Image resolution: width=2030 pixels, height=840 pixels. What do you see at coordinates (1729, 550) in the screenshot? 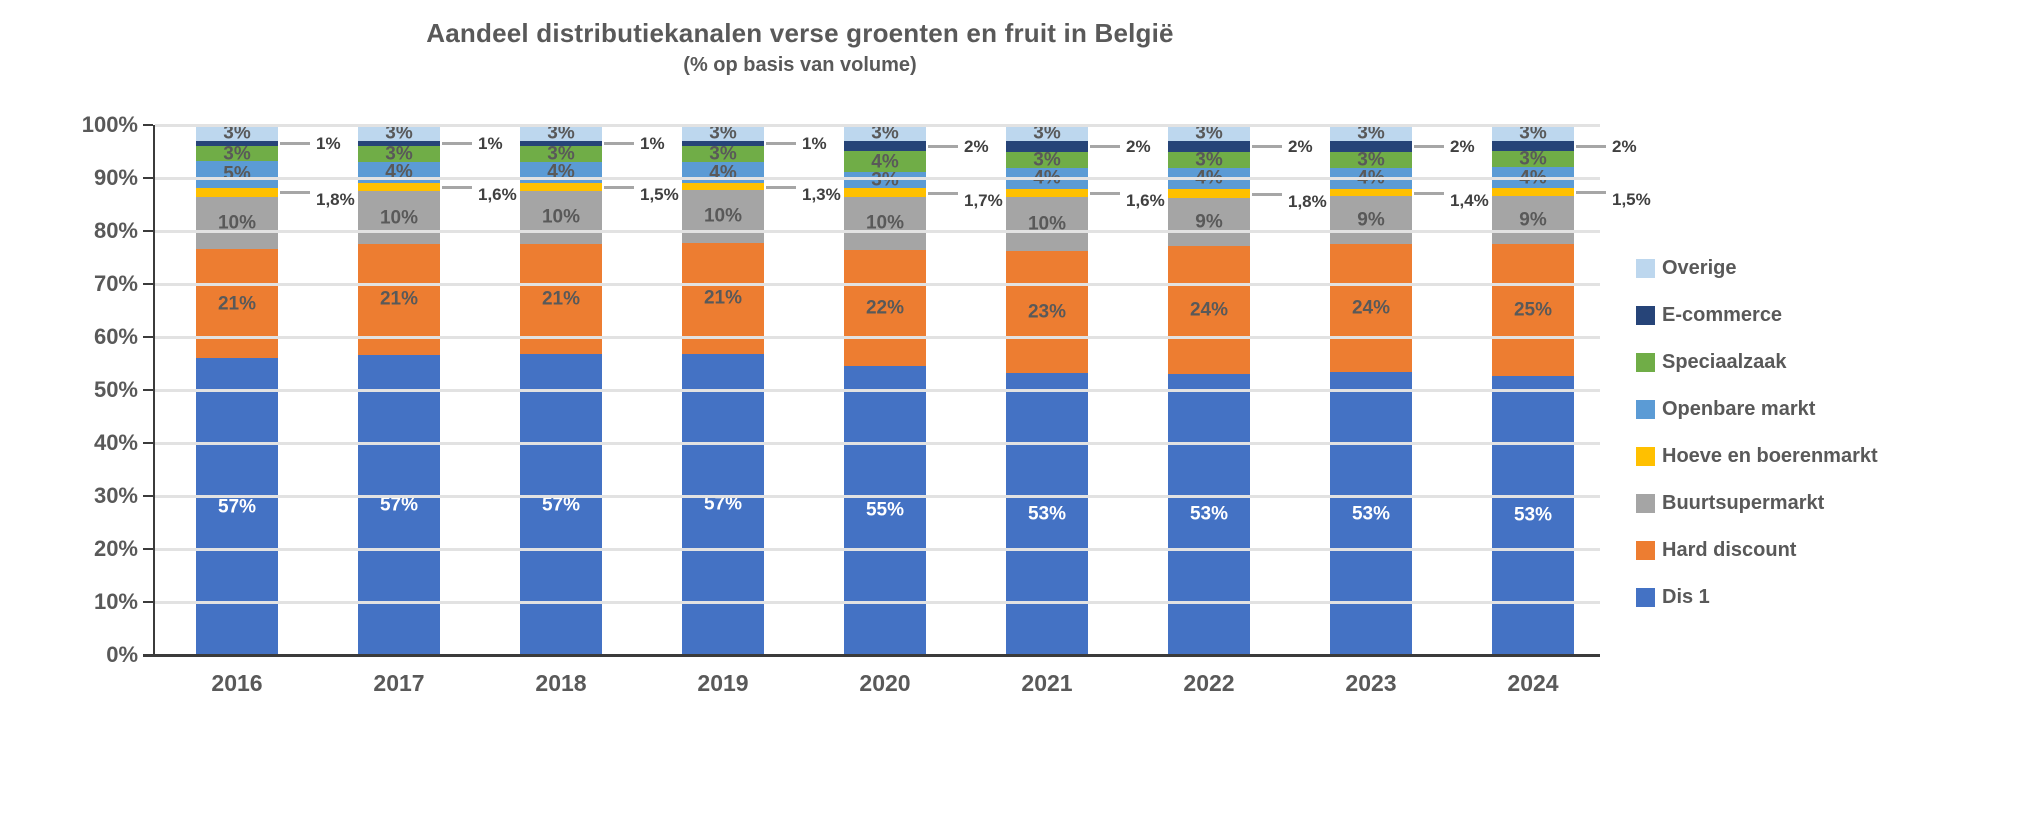
I see `legend-label: Hard discount` at bounding box center [1729, 550].